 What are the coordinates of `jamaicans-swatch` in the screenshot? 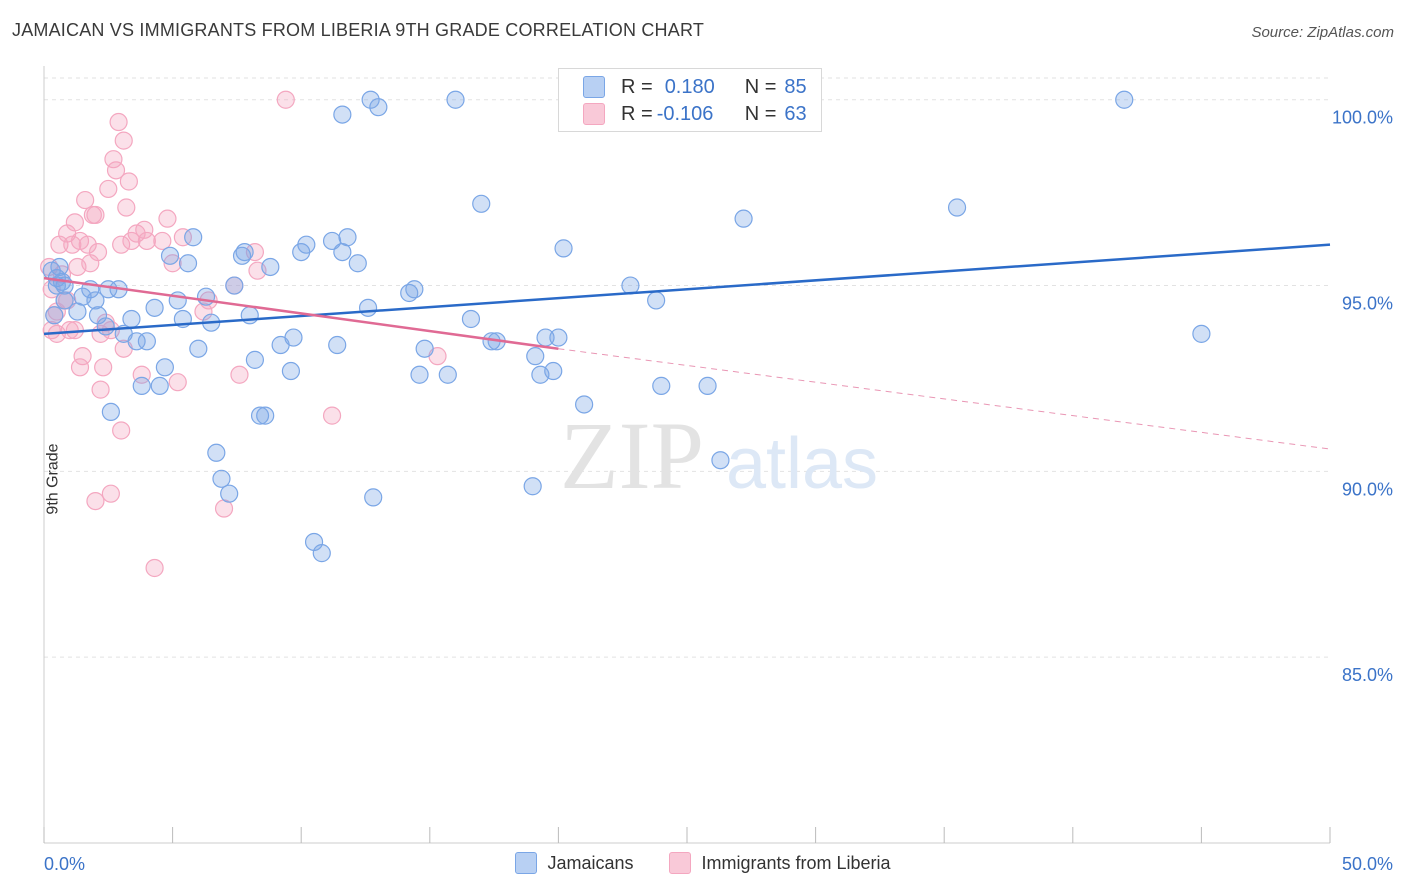 It's located at (594, 87).